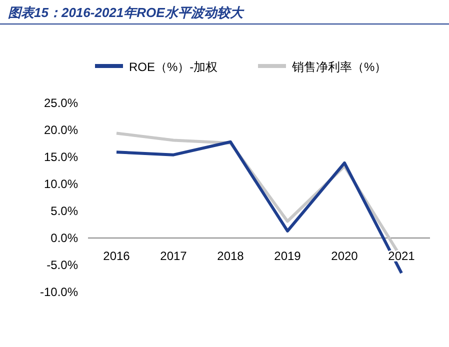 The image size is (449, 347). What do you see at coordinates (344, 256) in the screenshot?
I see `x-tick-label: 2020` at bounding box center [344, 256].